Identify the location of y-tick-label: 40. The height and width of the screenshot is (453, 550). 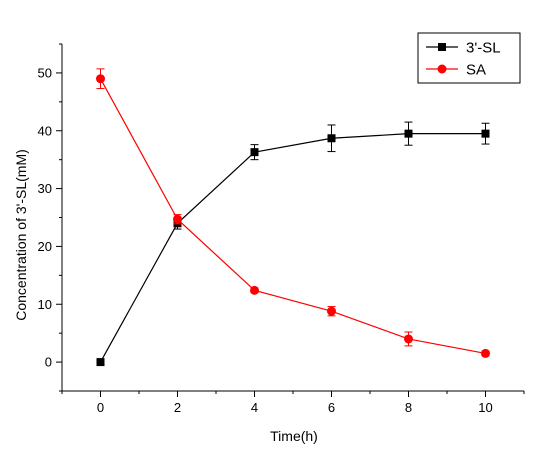
(45, 130).